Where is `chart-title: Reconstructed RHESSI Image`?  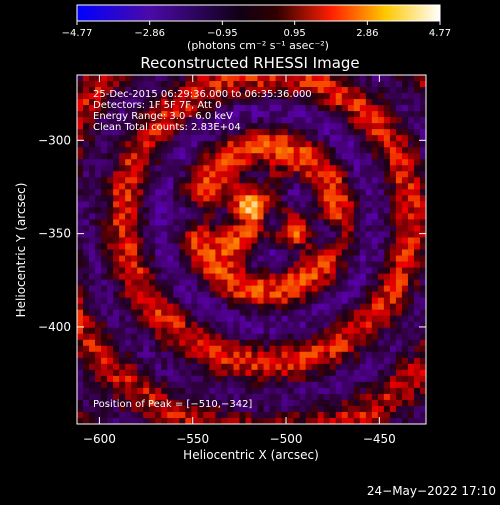 chart-title: Reconstructed RHESSI Image is located at coordinates (249, 63).